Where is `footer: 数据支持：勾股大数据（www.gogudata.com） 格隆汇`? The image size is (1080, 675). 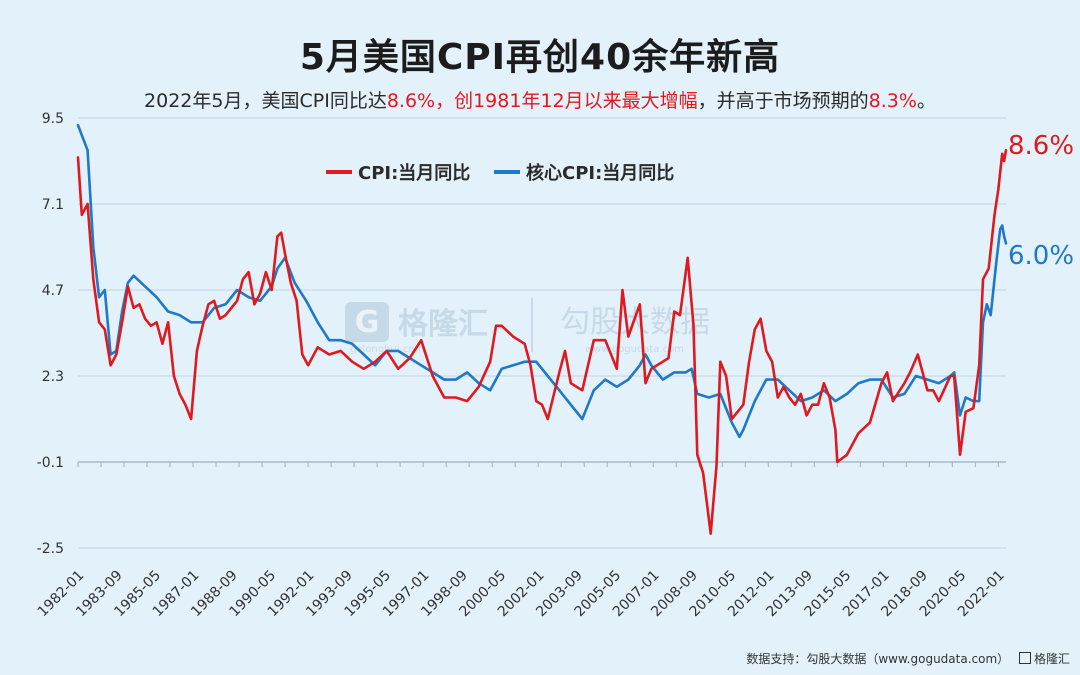 footer: 数据支持：勾股大数据（www.gogudata.com） 格隆汇 is located at coordinates (908, 658).